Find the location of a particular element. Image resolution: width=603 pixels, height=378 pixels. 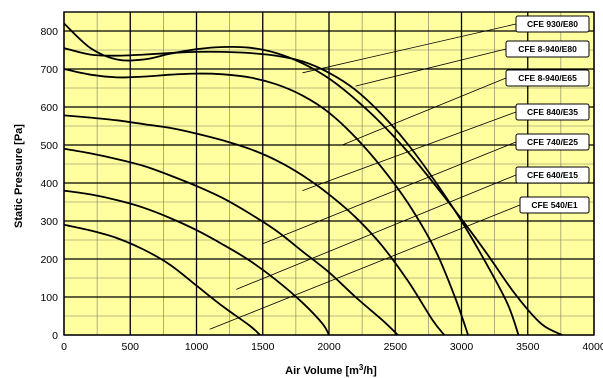

x-tick-label: 4000 is located at coordinates (592, 347).